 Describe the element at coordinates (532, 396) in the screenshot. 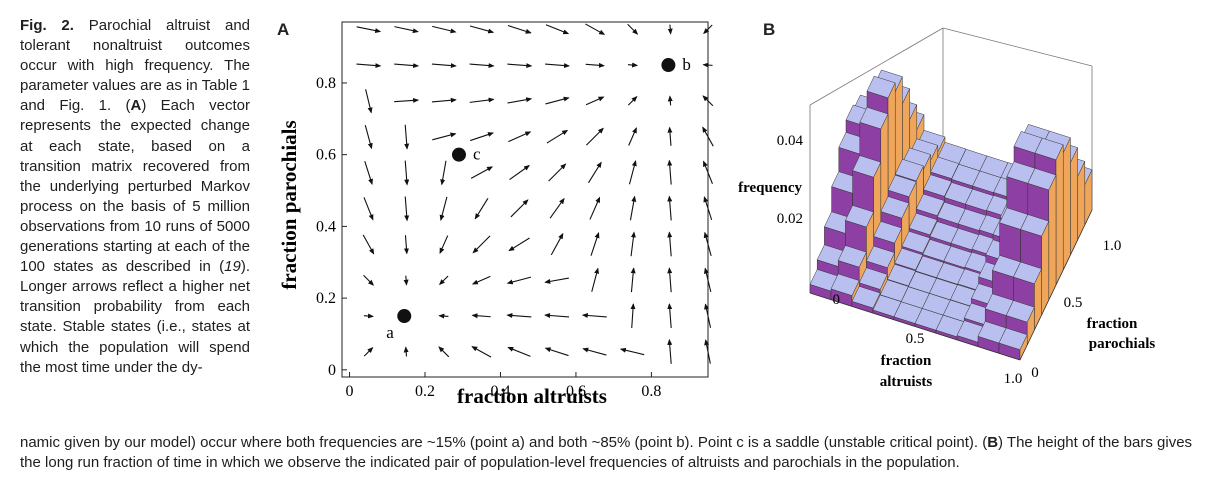

I see `x-axis-label: fraction altruists` at that location.